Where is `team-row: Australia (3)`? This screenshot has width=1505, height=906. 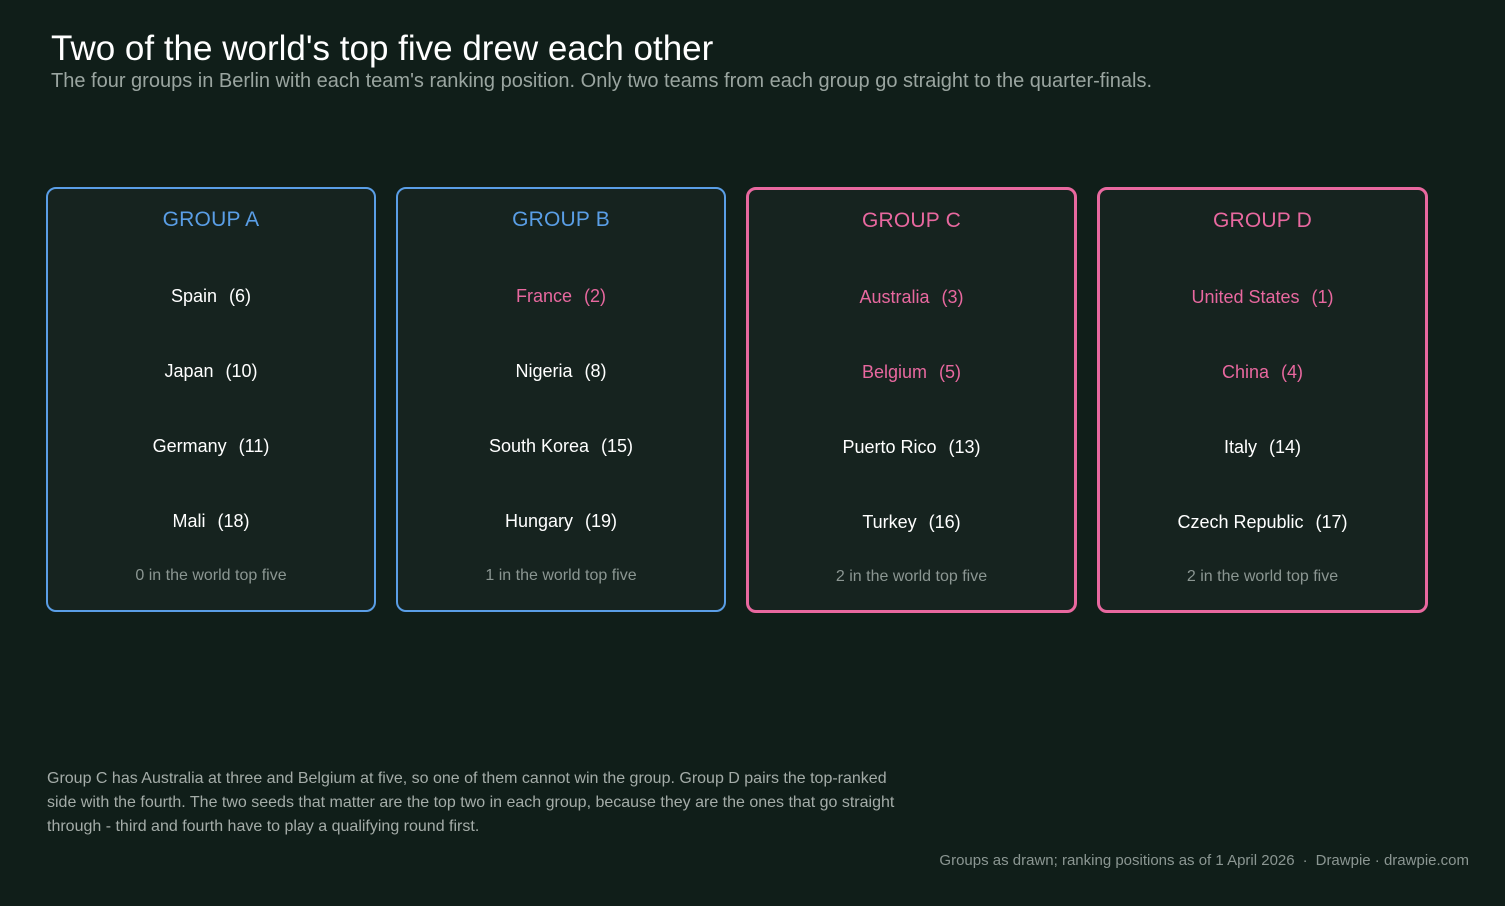 team-row: Australia (3) is located at coordinates (911, 297).